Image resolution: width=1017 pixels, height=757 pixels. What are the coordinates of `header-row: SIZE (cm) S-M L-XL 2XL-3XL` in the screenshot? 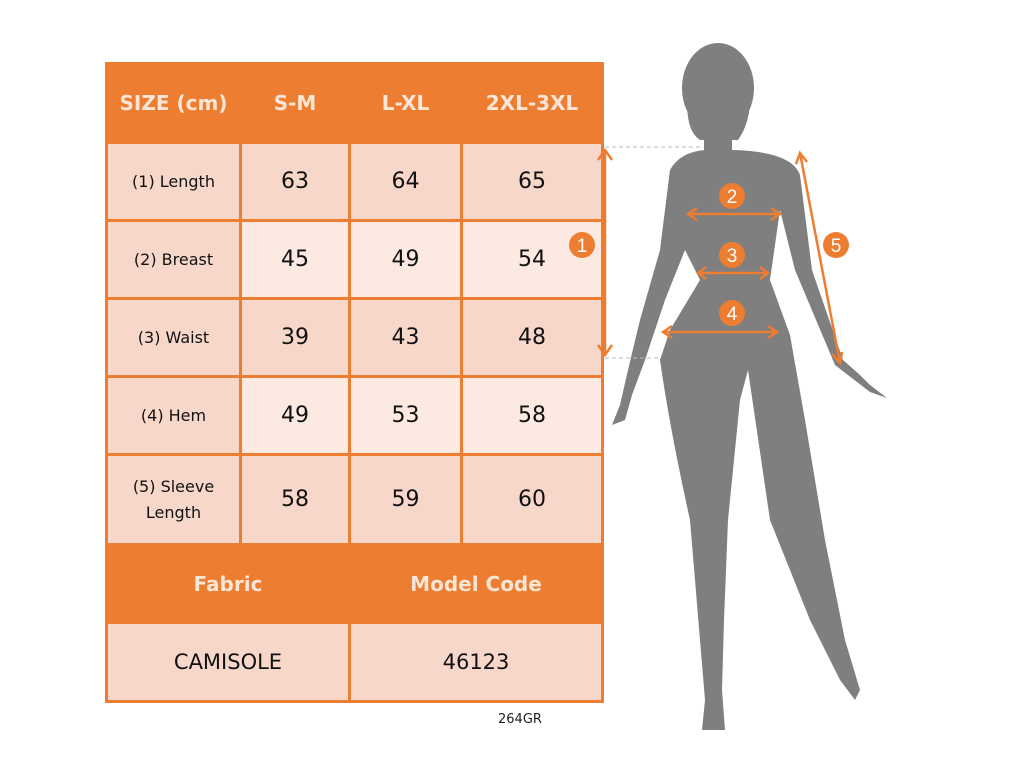 It's located at (354, 103).